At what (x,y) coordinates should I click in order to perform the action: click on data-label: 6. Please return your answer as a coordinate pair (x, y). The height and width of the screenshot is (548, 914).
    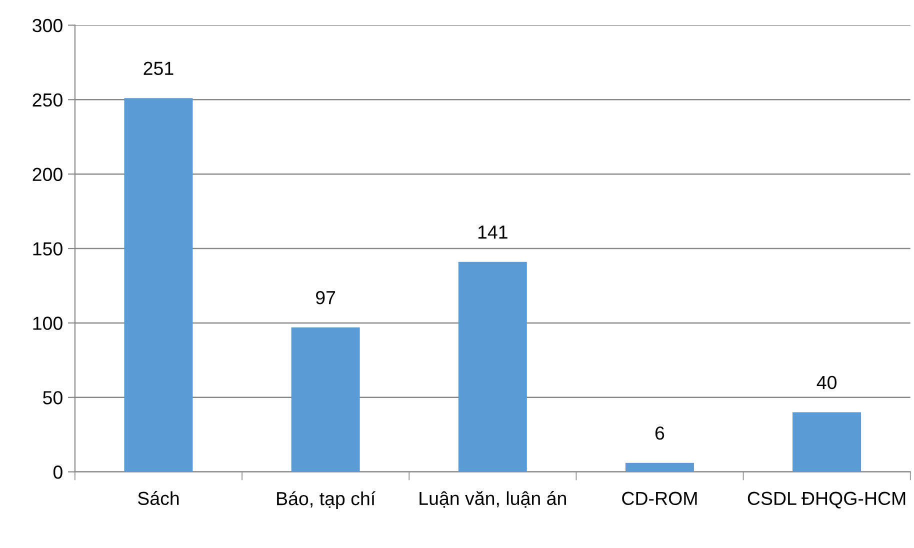
    Looking at the image, I should click on (659, 433).